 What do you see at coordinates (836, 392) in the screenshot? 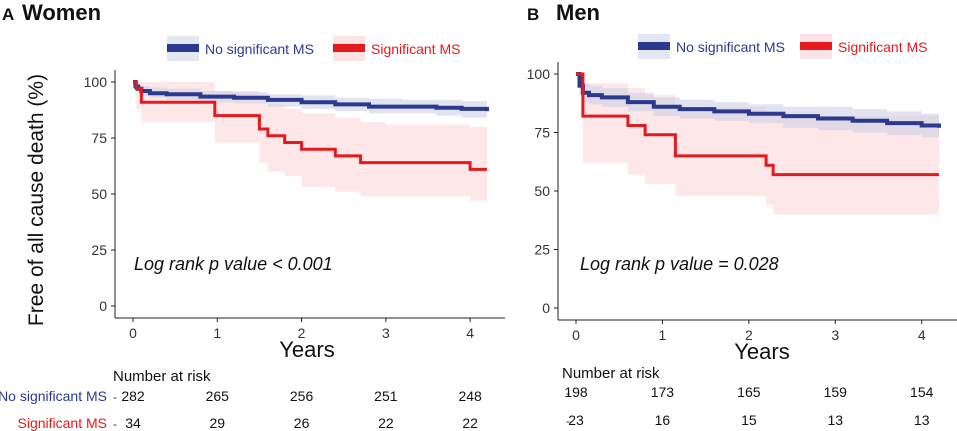
I see `risk-cell: 159` at bounding box center [836, 392].